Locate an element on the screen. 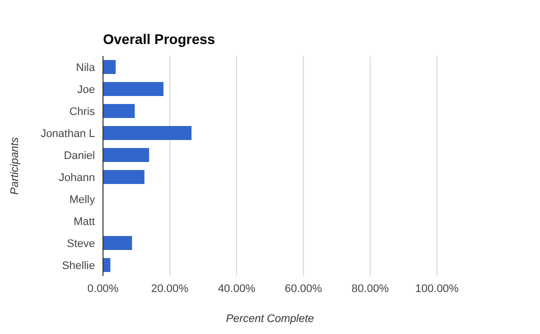 The image size is (540, 334). x-tick-label: 0.00% is located at coordinates (103, 288).